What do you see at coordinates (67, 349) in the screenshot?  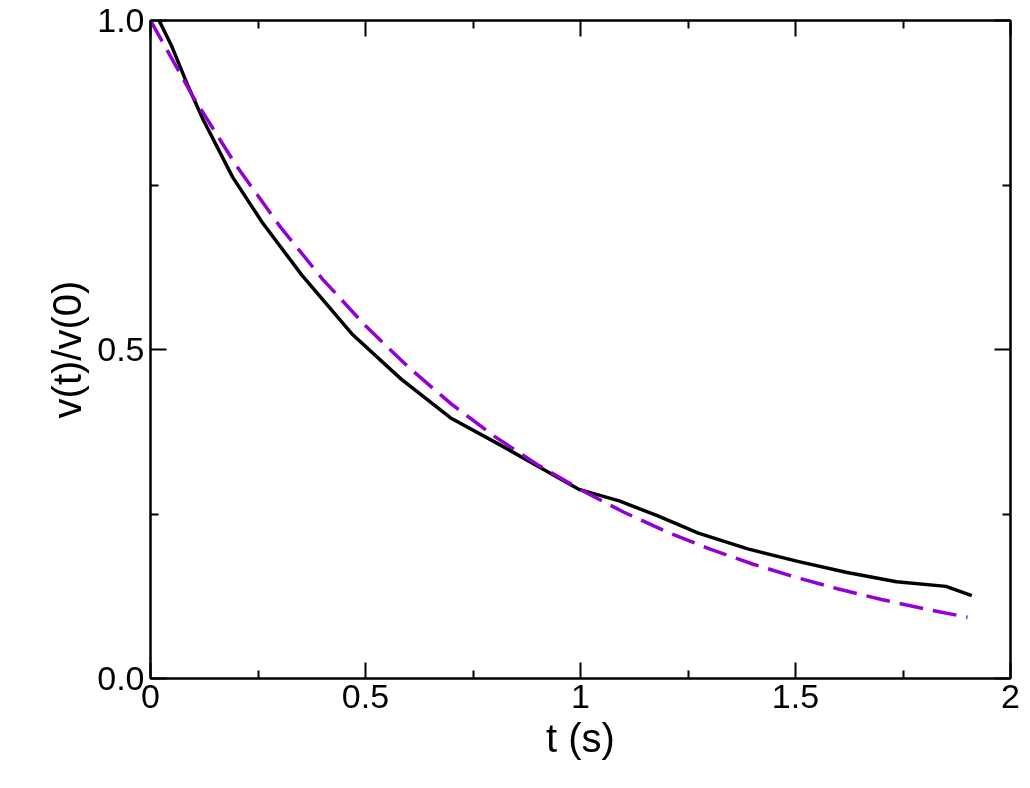 I see `y-axis-title: v(t)/v(0)` at bounding box center [67, 349].